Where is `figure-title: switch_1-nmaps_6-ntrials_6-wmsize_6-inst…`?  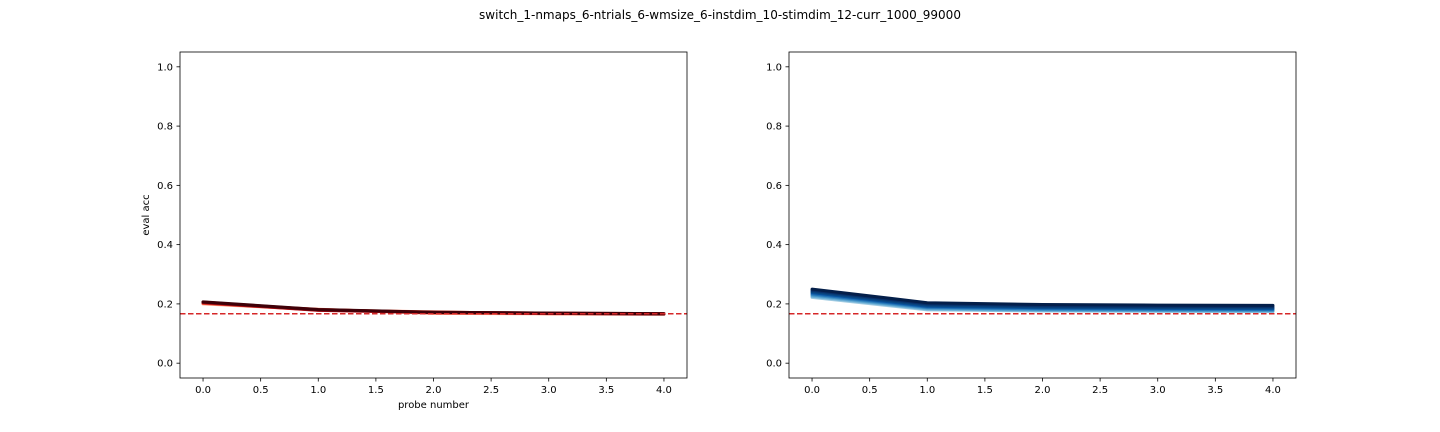 figure-title: switch_1-nmaps_6-ntrials_6-wmsize_6-inst… is located at coordinates (720, 15).